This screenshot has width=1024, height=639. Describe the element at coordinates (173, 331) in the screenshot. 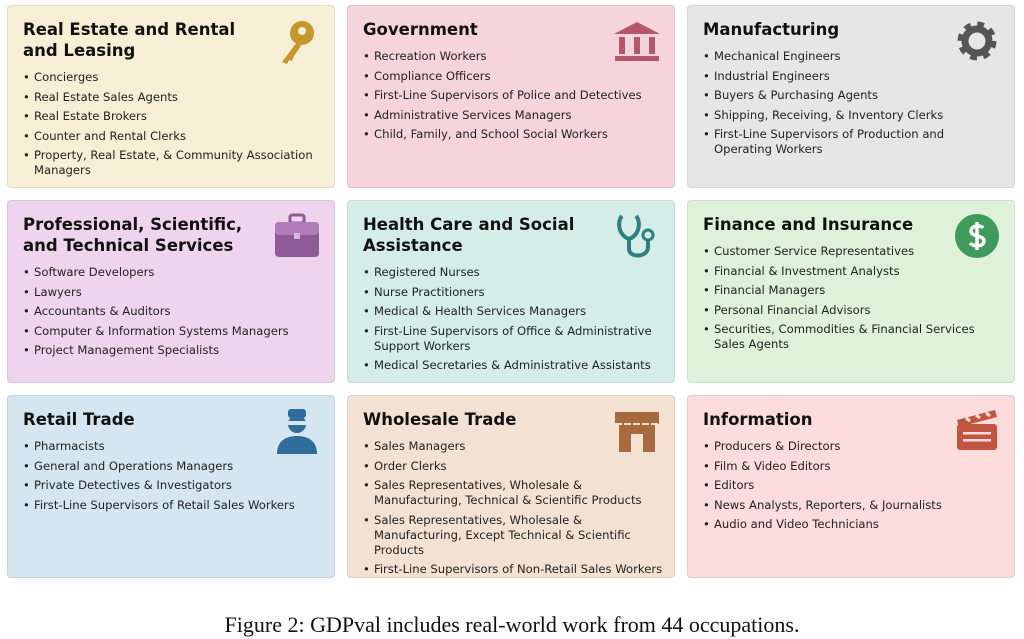

I see `occupation: Computer & Information Systems Managers` at that location.